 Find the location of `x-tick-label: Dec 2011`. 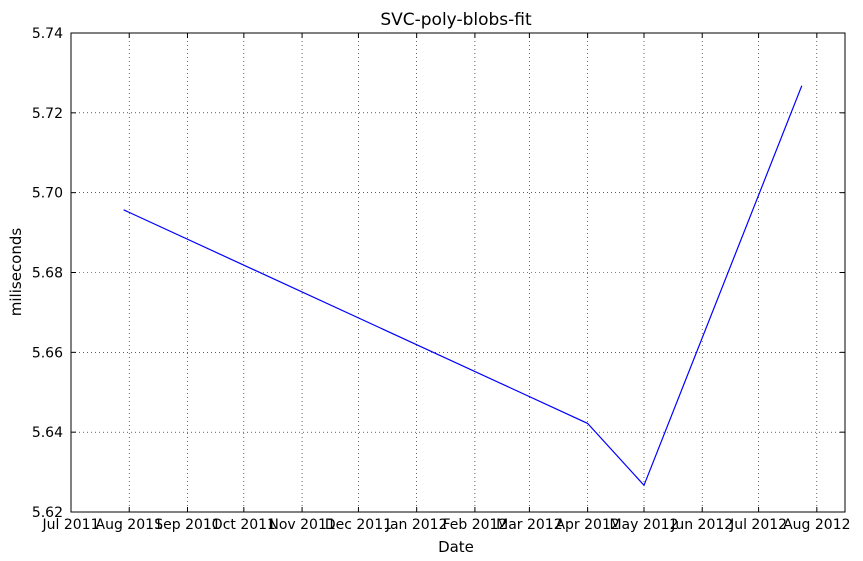

x-tick-label: Dec 2011 is located at coordinates (358, 525).